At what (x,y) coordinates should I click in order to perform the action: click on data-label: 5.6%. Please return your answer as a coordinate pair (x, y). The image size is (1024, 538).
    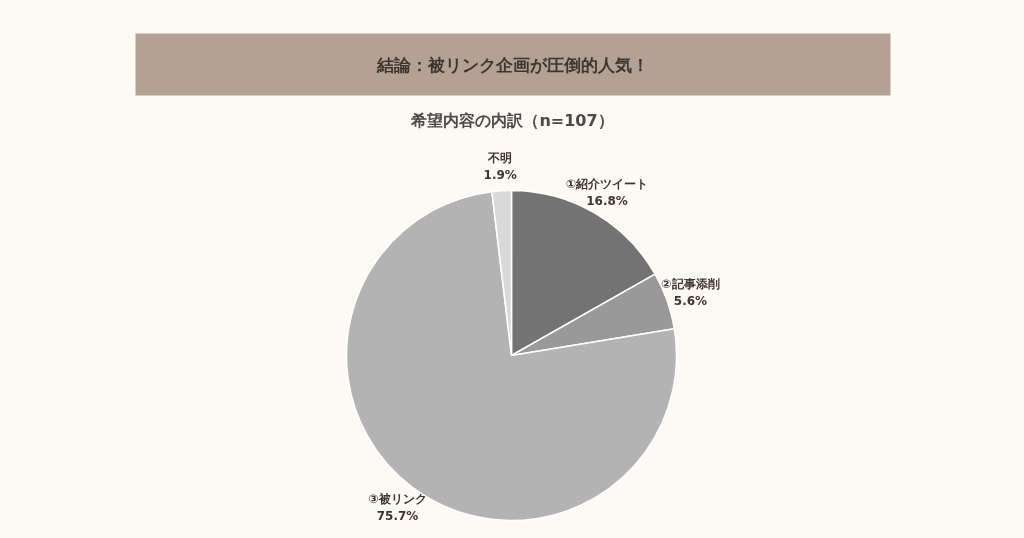
    Looking at the image, I should click on (690, 301).